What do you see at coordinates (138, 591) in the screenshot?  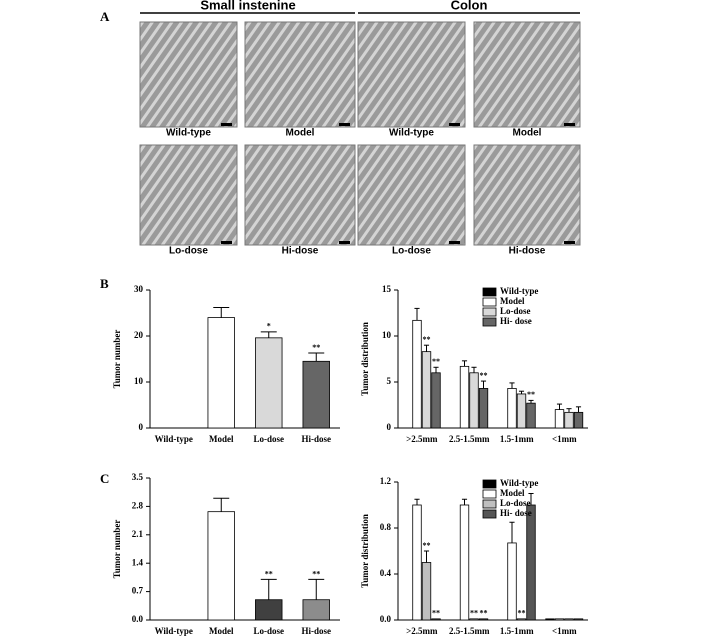 I see `y-tick-label: 0.7` at bounding box center [138, 591].